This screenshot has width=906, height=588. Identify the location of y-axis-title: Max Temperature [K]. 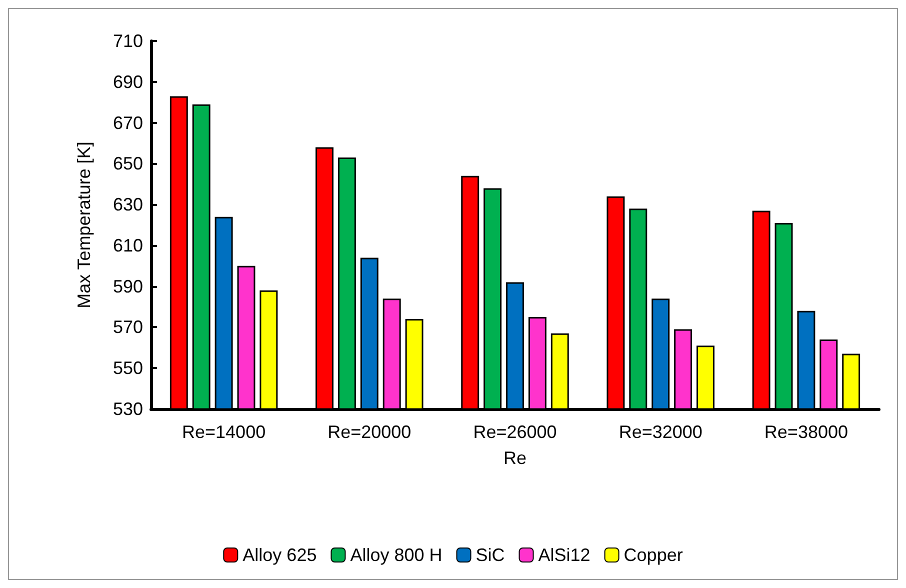
(84, 225).